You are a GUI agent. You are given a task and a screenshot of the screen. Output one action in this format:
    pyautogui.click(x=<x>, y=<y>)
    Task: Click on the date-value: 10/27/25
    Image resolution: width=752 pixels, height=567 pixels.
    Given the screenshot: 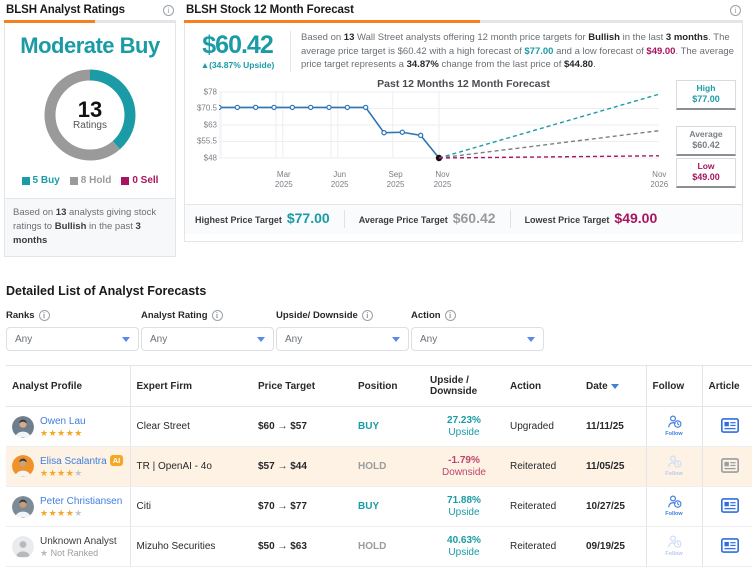 What is the action you would take?
    pyautogui.click(x=605, y=506)
    